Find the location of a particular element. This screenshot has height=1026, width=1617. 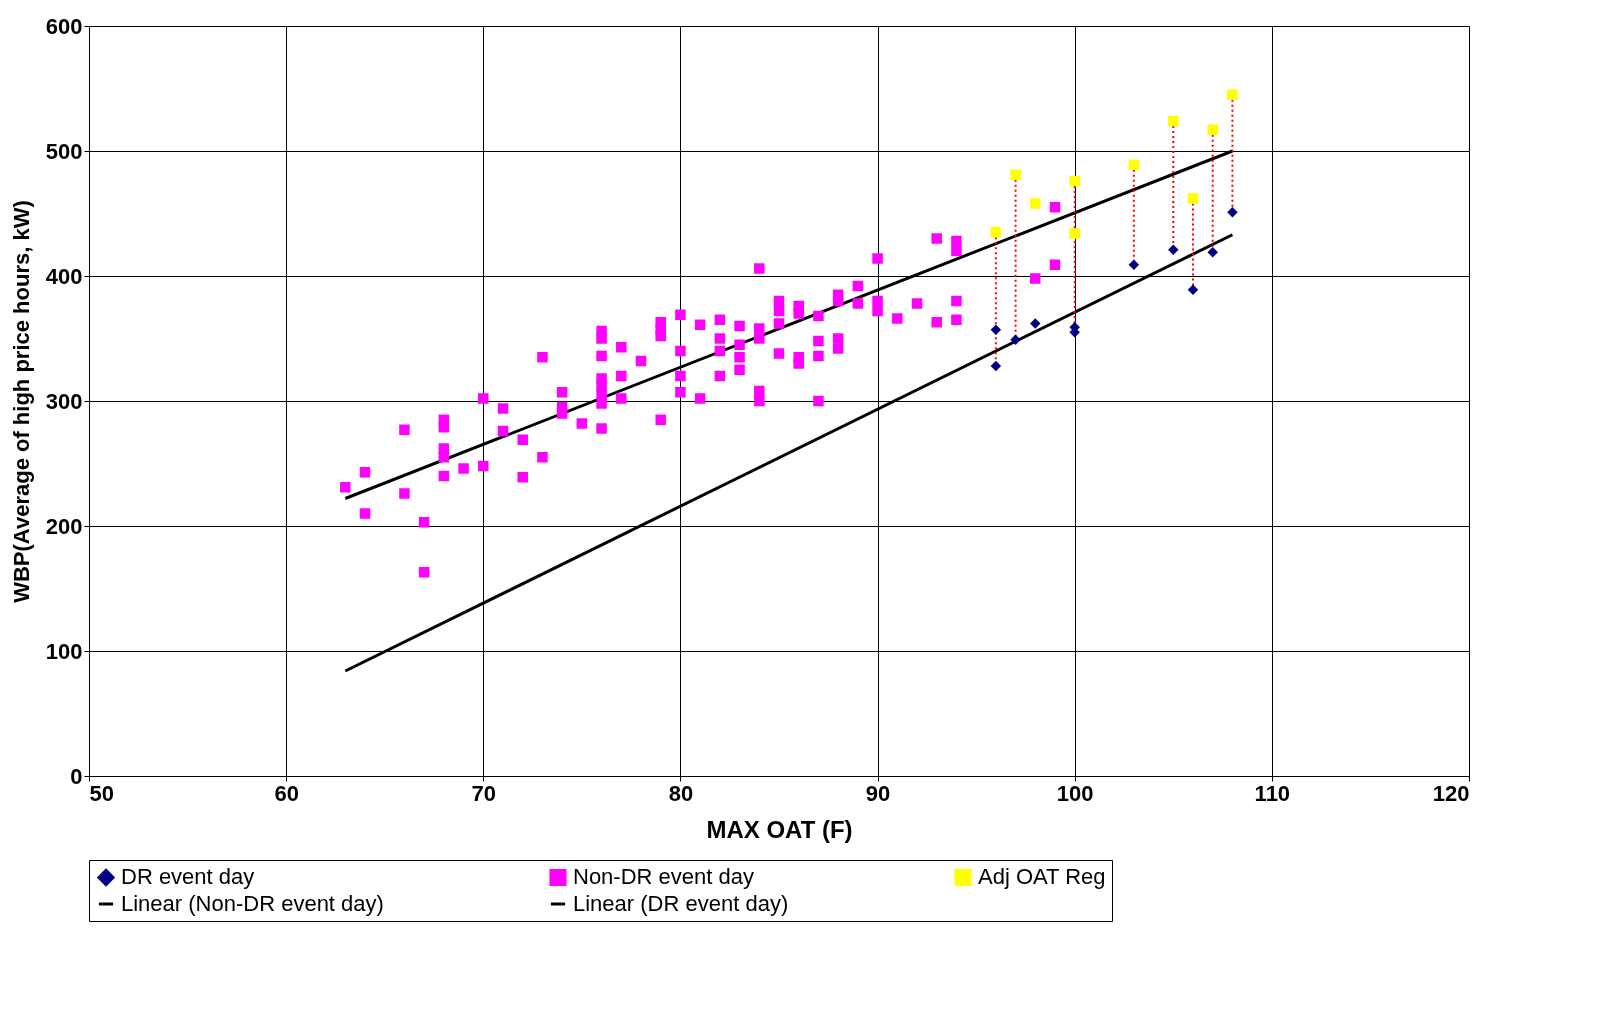

y-tick-label: 200 is located at coordinates (64, 526).